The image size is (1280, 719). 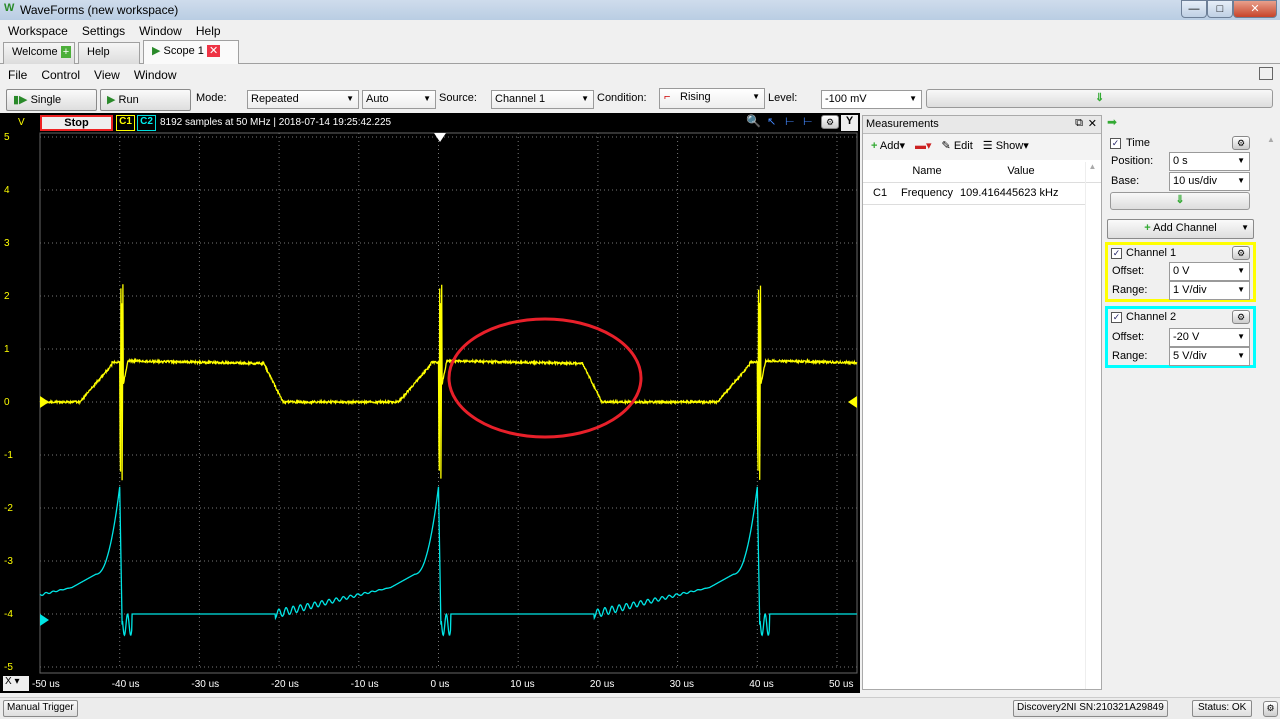 I want to click on label: Add Channel, so click(x=1185, y=228).